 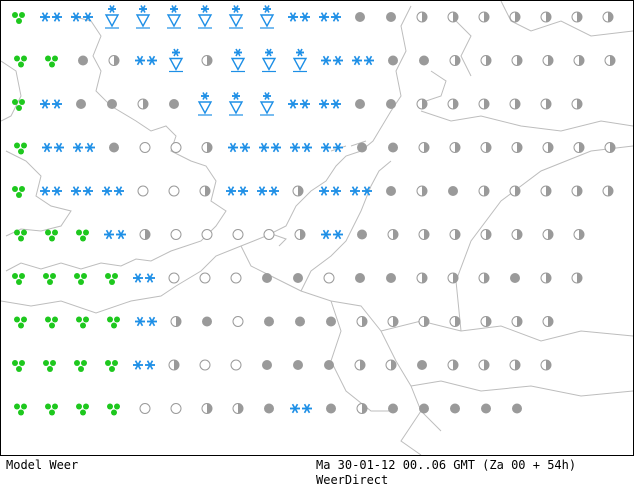 What do you see at coordinates (425, 68) in the screenshot?
I see `coastline-denmark` at bounding box center [425, 68].